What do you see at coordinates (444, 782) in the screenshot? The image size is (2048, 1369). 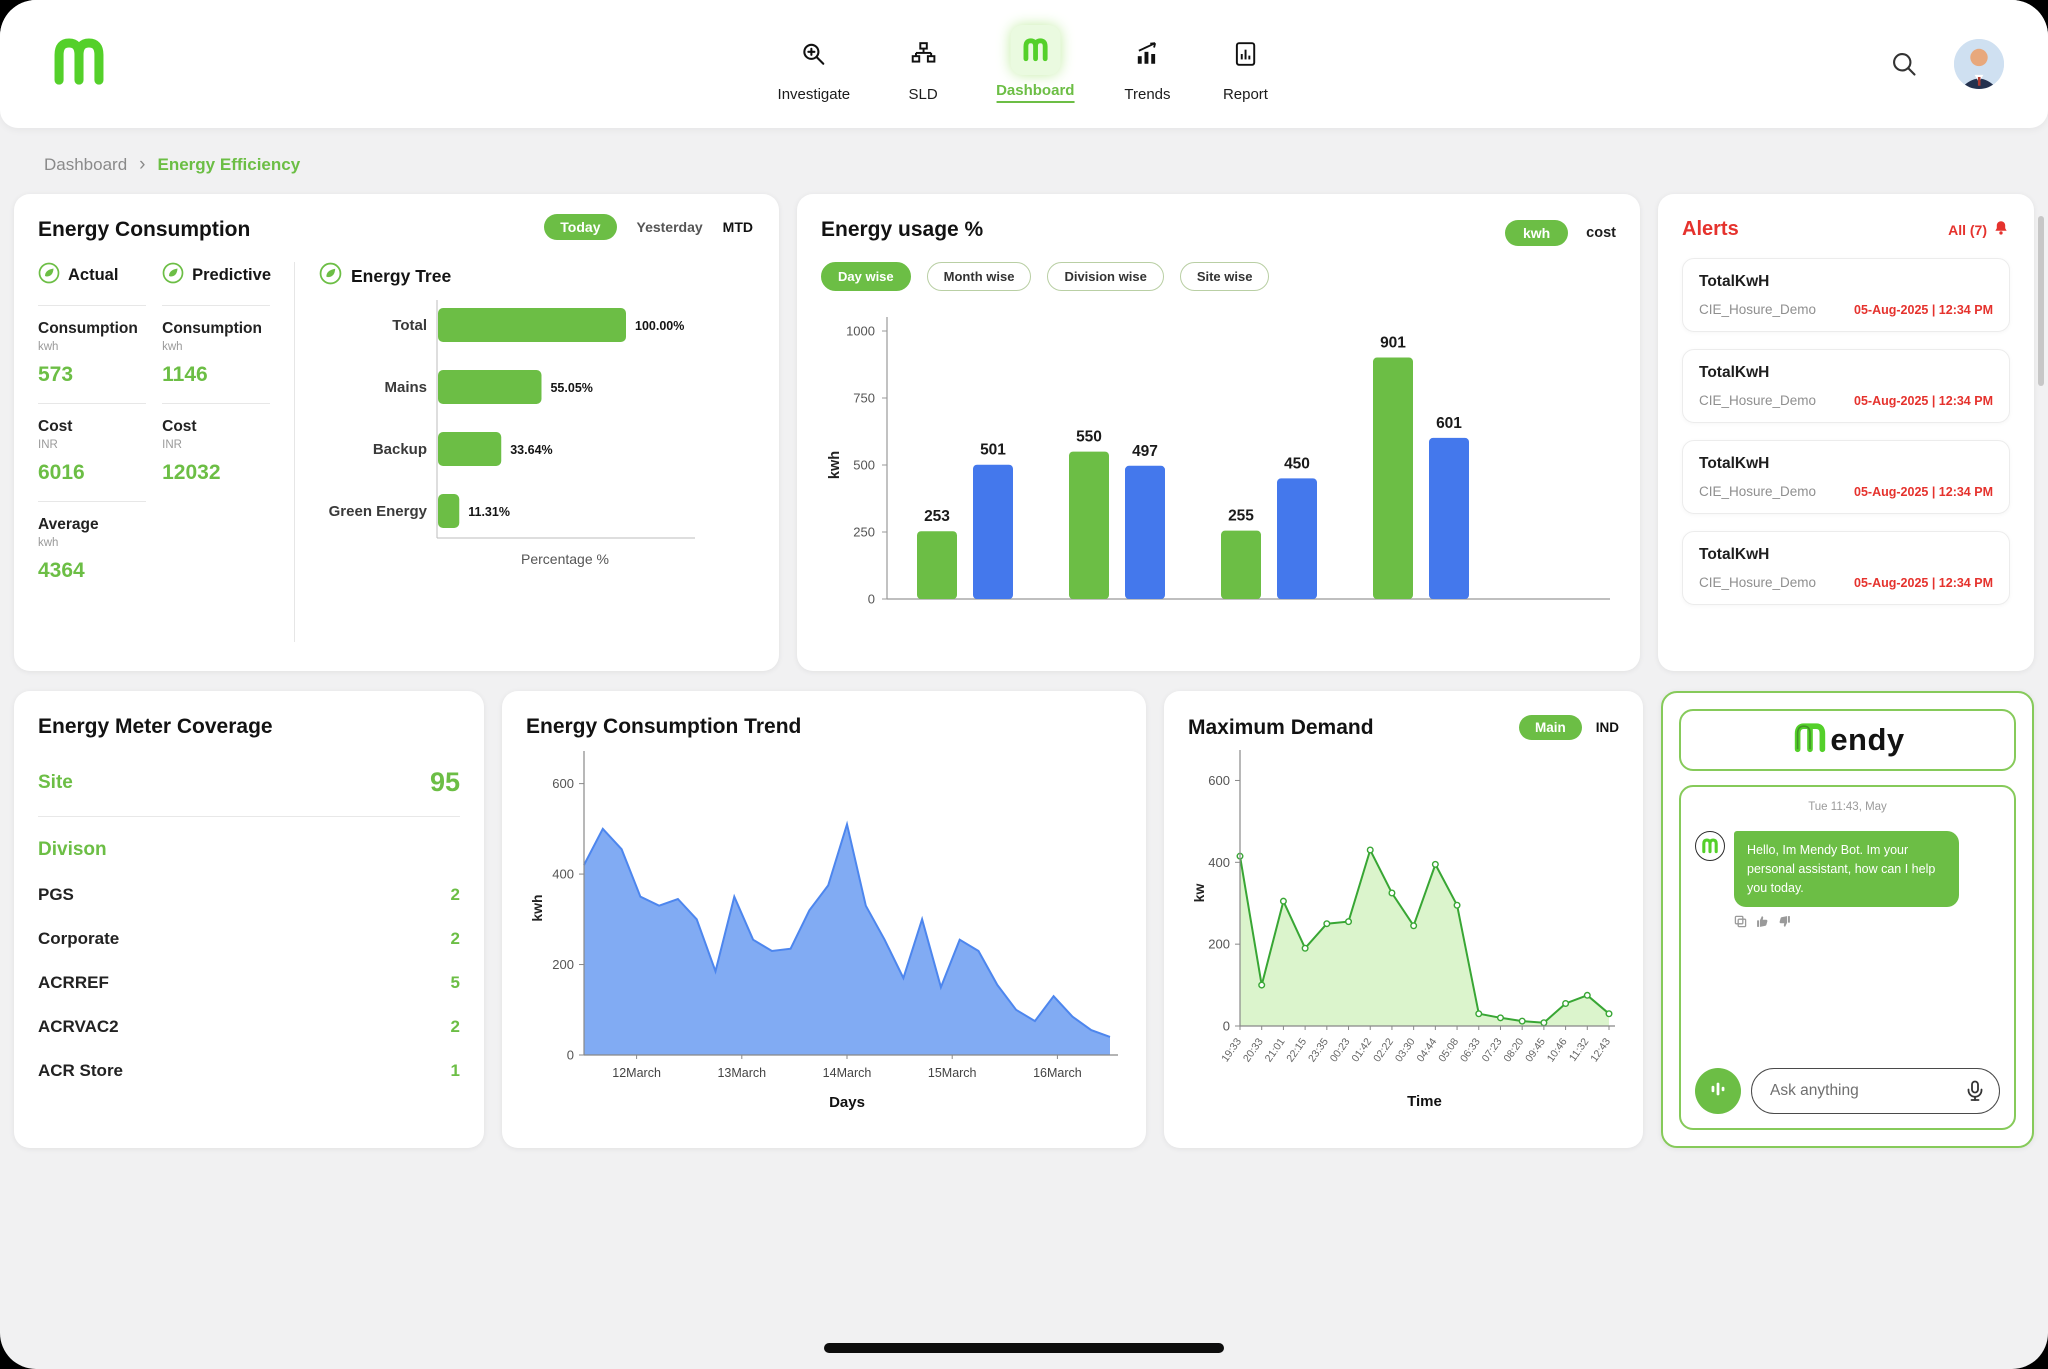 I see `site-value: 95` at bounding box center [444, 782].